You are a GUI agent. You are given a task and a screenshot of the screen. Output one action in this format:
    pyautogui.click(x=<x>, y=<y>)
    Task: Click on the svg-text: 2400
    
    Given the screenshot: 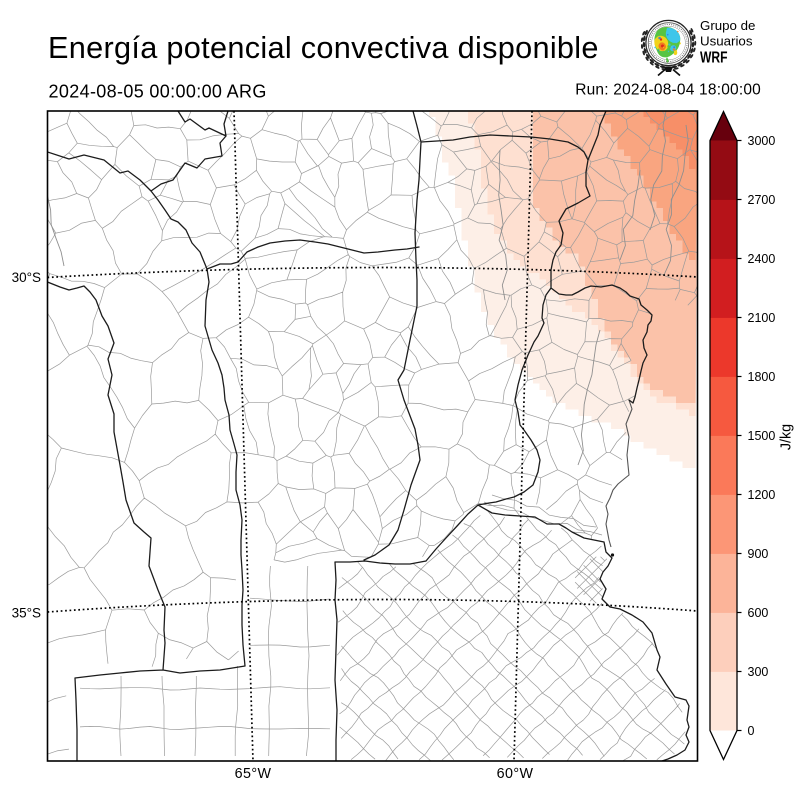 What is the action you would take?
    pyautogui.click(x=762, y=259)
    